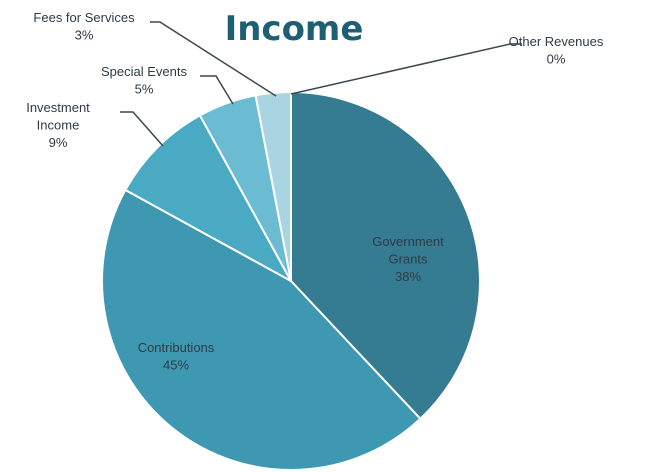  What do you see at coordinates (84, 26) in the screenshot?
I see `slice-label-fees-for-services: Fees for Services 3%` at bounding box center [84, 26].